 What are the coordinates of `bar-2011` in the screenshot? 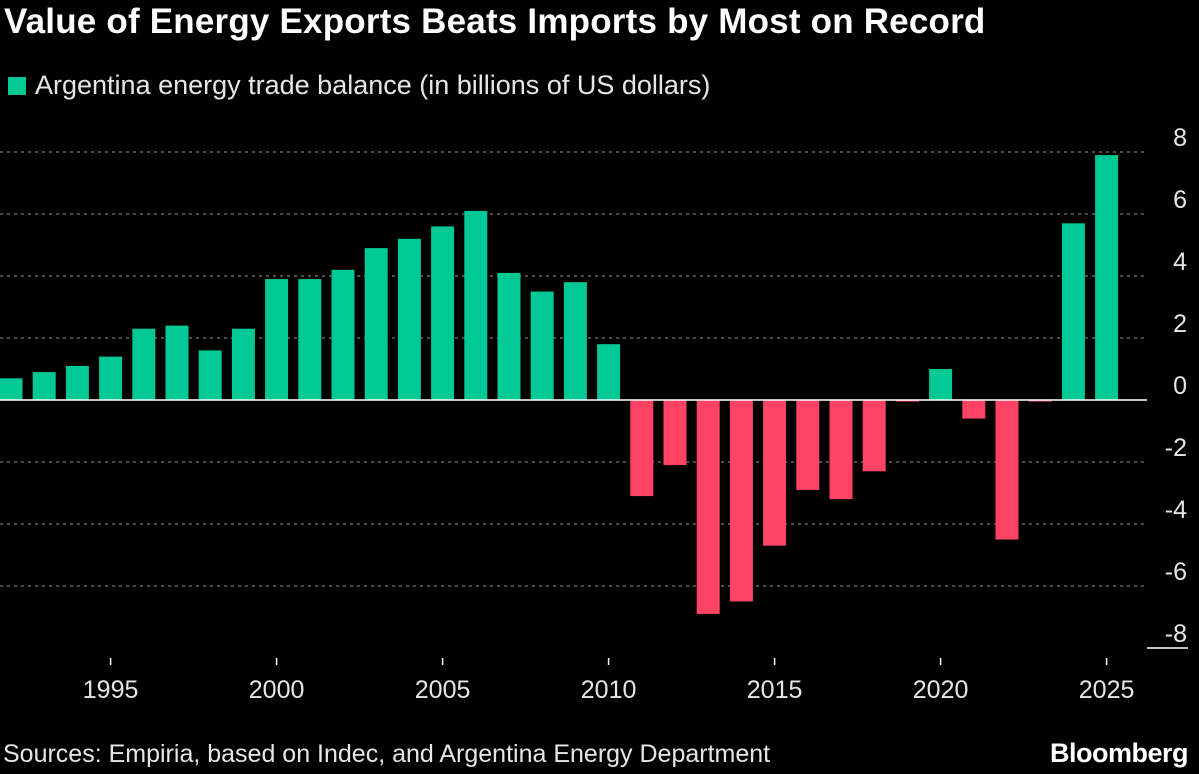 It's located at (642, 448).